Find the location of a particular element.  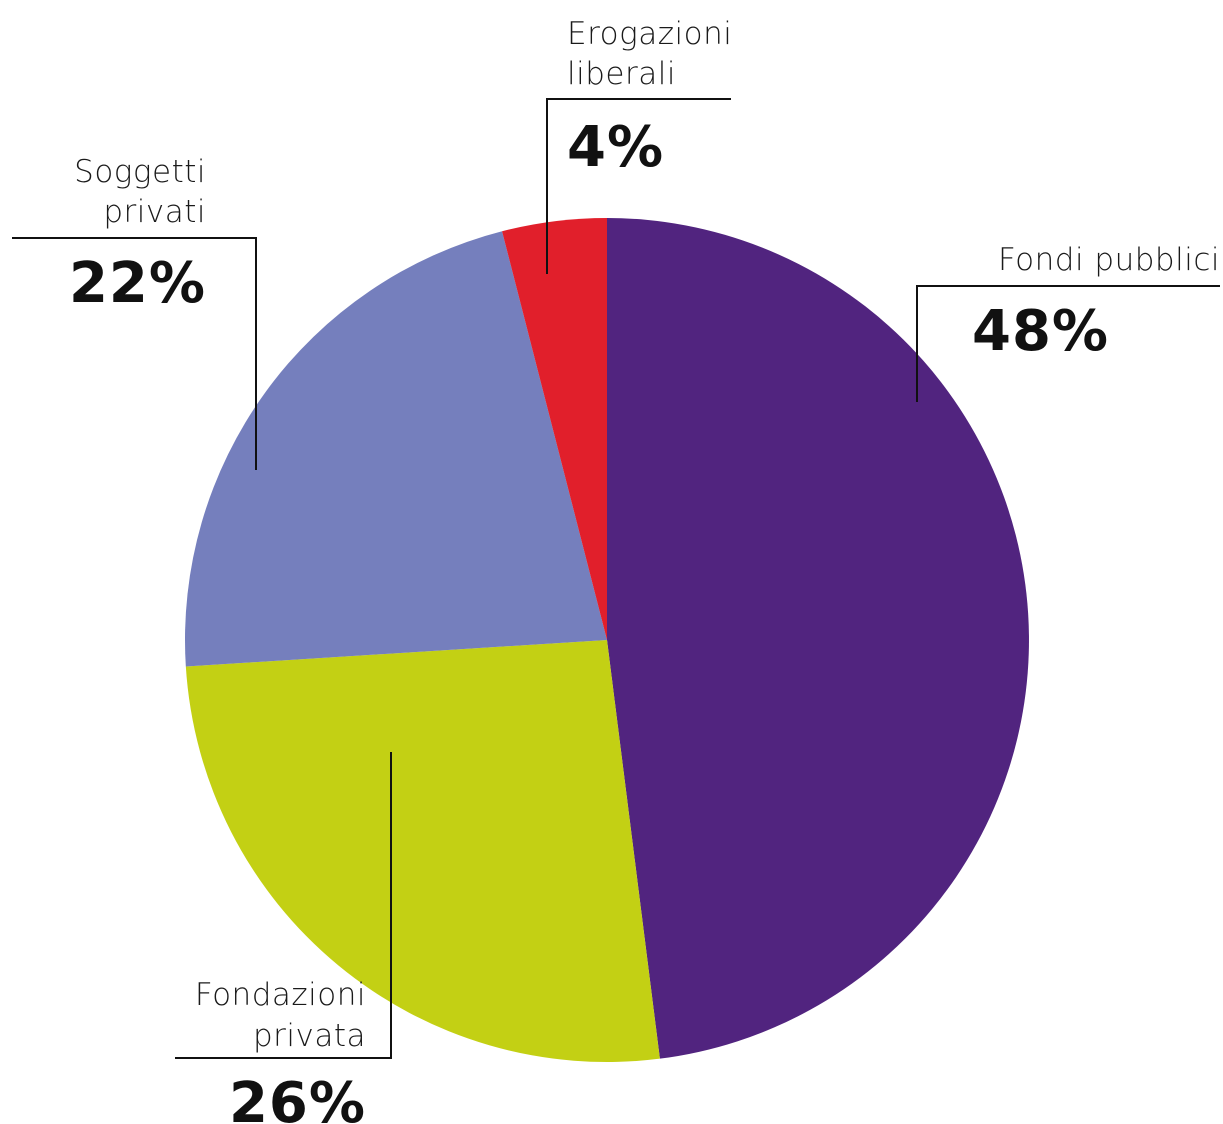

slice-value-soggetti-privati: 22% is located at coordinates (137, 283).